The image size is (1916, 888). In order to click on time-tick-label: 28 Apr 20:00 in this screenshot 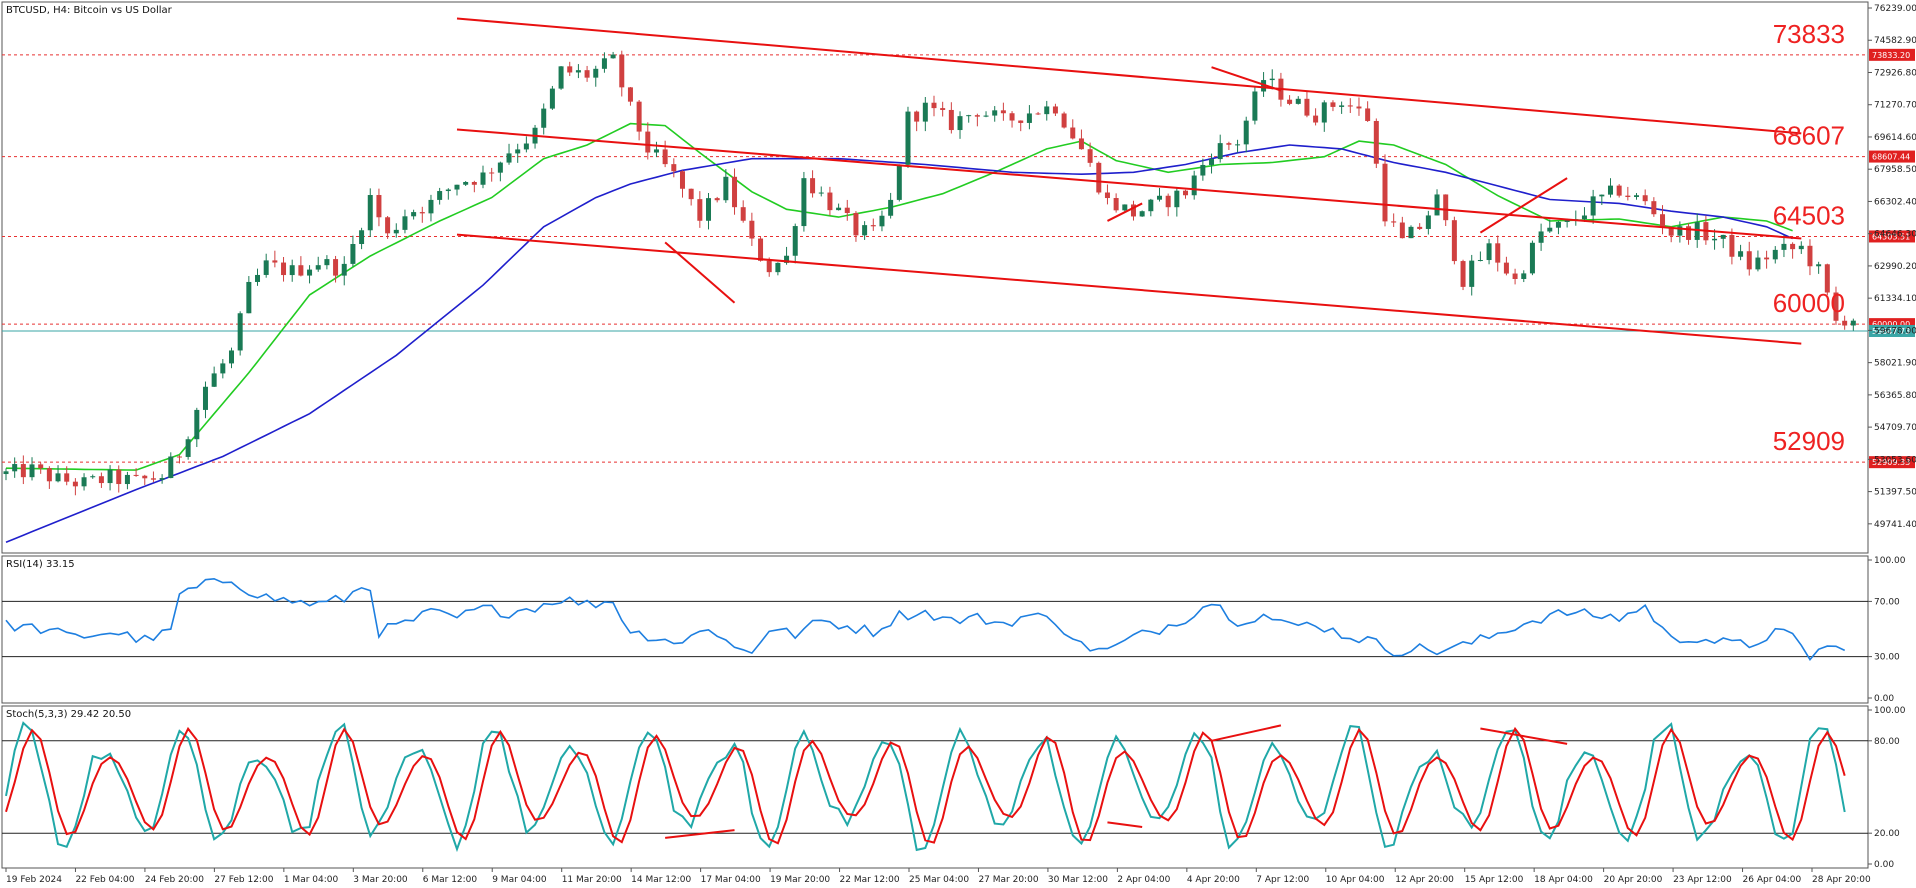, I will do `click(1841, 880)`.